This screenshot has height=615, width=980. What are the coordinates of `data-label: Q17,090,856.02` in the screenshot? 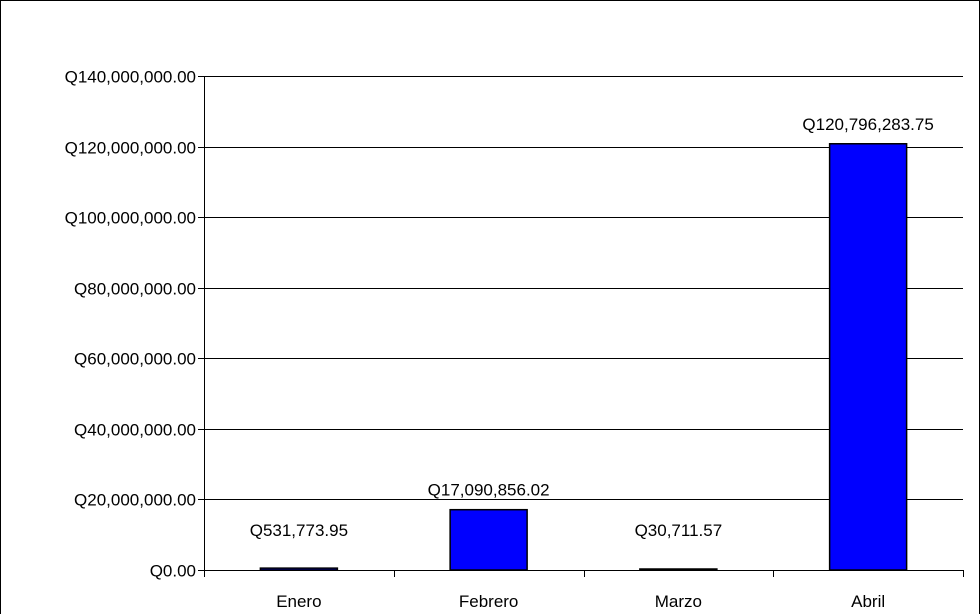 It's located at (489, 490).